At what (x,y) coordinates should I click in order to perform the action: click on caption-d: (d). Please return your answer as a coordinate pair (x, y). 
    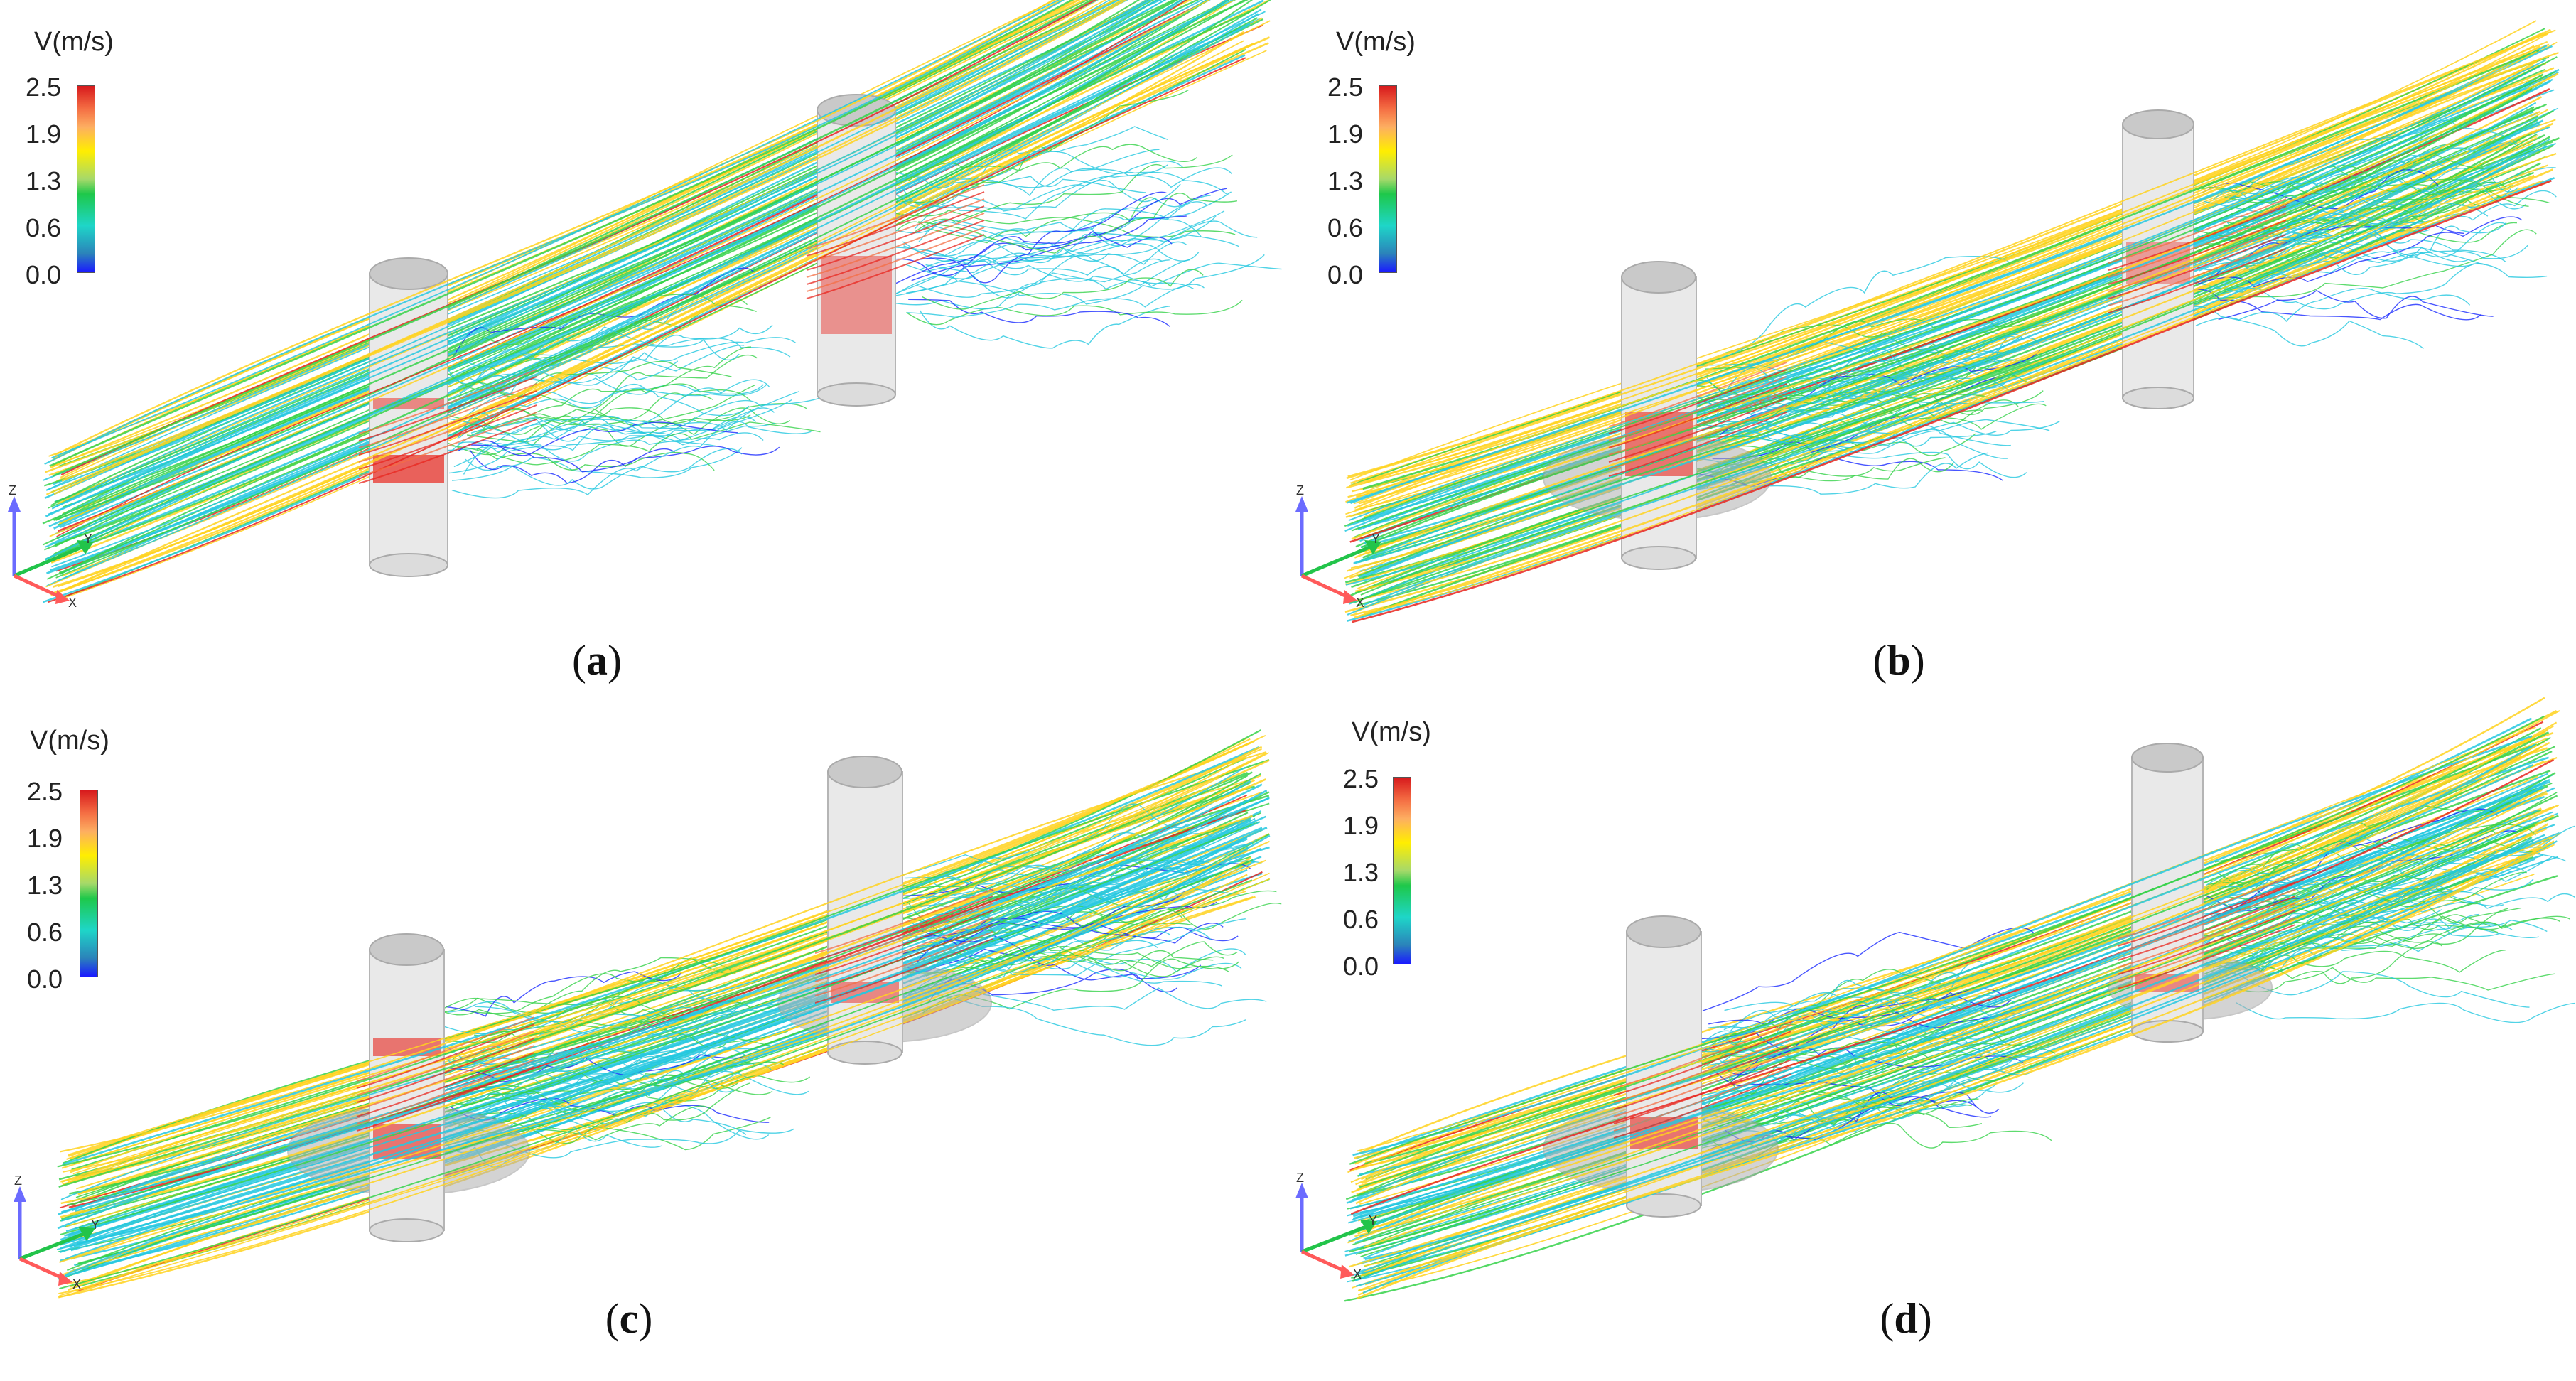
    Looking at the image, I should click on (1906, 1318).